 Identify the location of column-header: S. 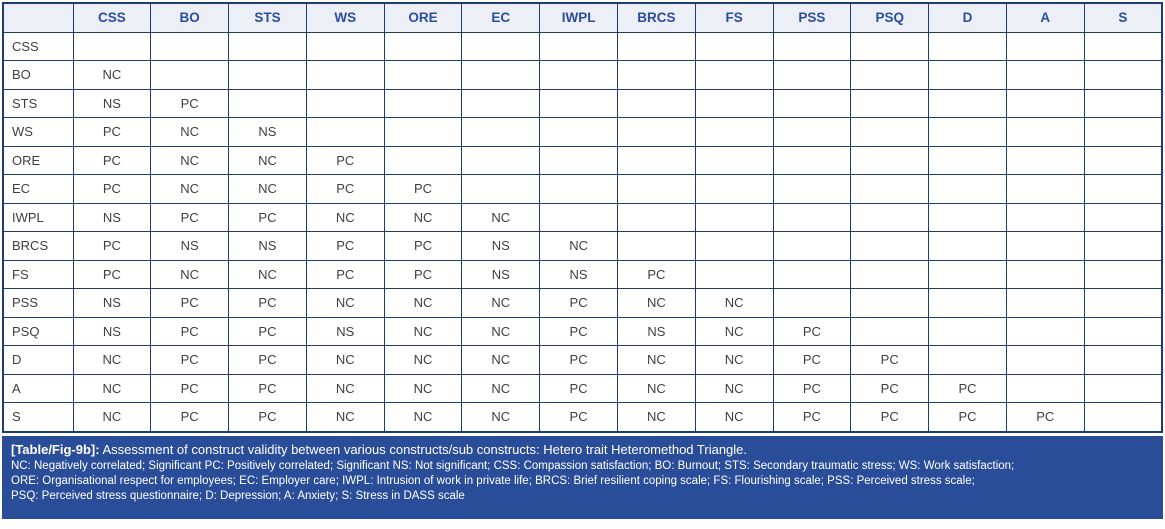
(1123, 17).